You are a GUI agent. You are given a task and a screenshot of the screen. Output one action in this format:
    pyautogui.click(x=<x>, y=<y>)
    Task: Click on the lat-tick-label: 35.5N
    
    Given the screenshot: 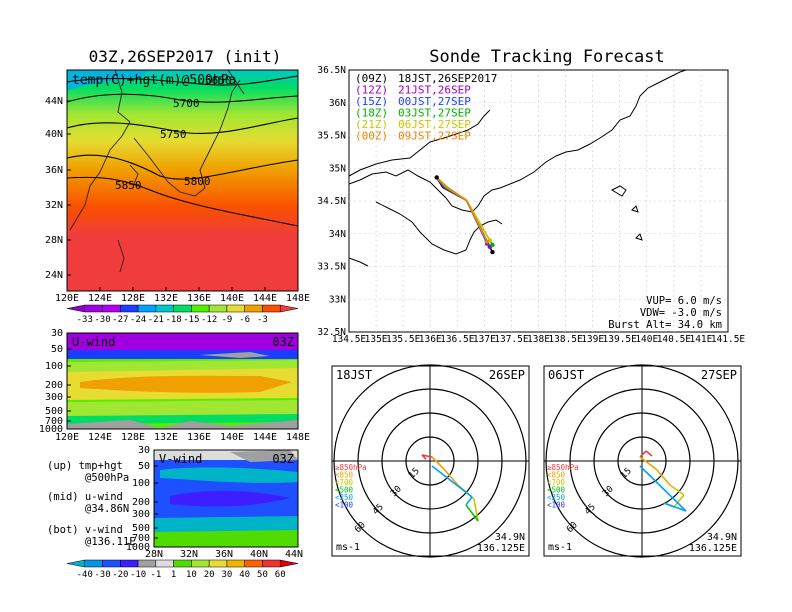 What is the action you would take?
    pyautogui.click(x=331, y=136)
    